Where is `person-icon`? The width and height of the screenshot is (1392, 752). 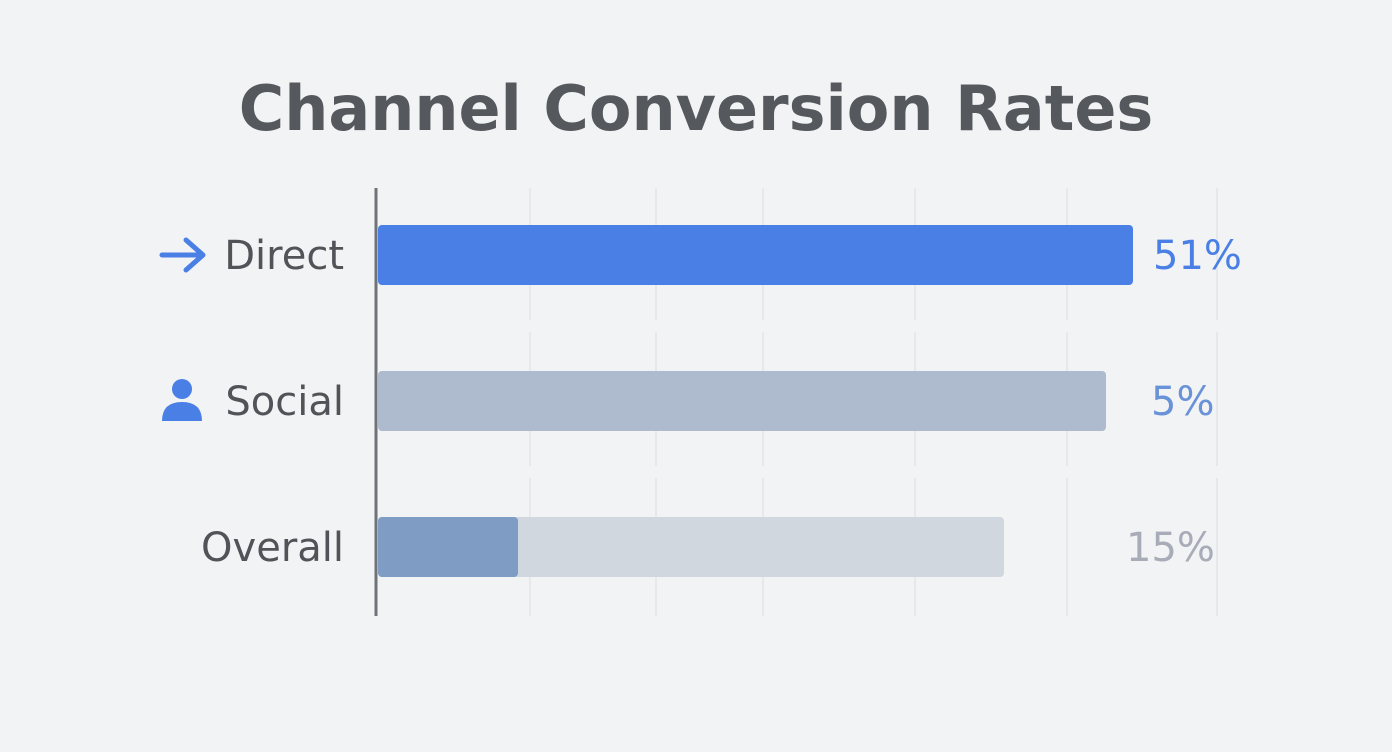
person-icon is located at coordinates (182, 400).